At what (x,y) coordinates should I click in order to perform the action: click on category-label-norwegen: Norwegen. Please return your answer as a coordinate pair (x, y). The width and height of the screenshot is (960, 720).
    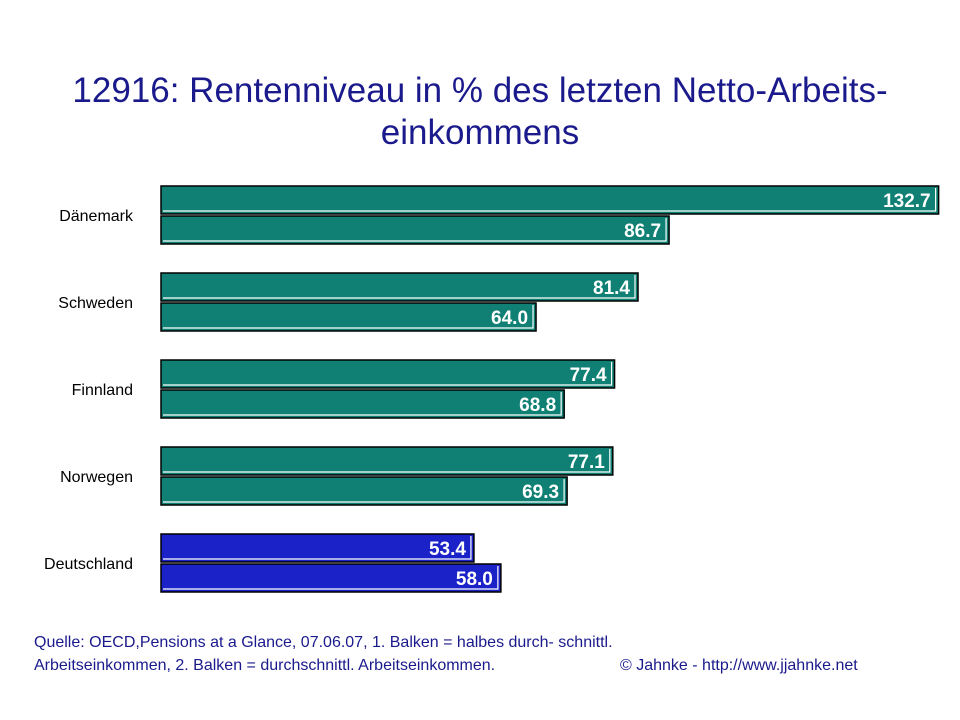
    Looking at the image, I should click on (96, 477).